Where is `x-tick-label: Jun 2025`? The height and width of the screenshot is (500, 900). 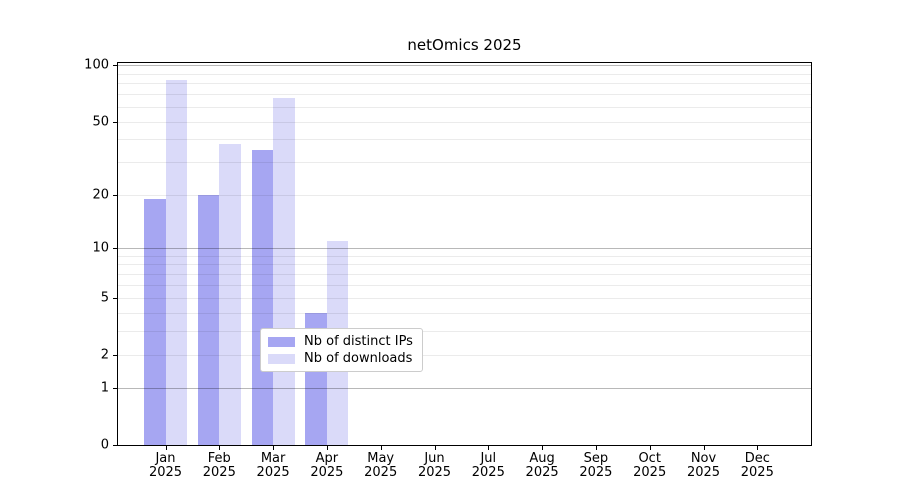
x-tick-label: Jun 2025 is located at coordinates (434, 466).